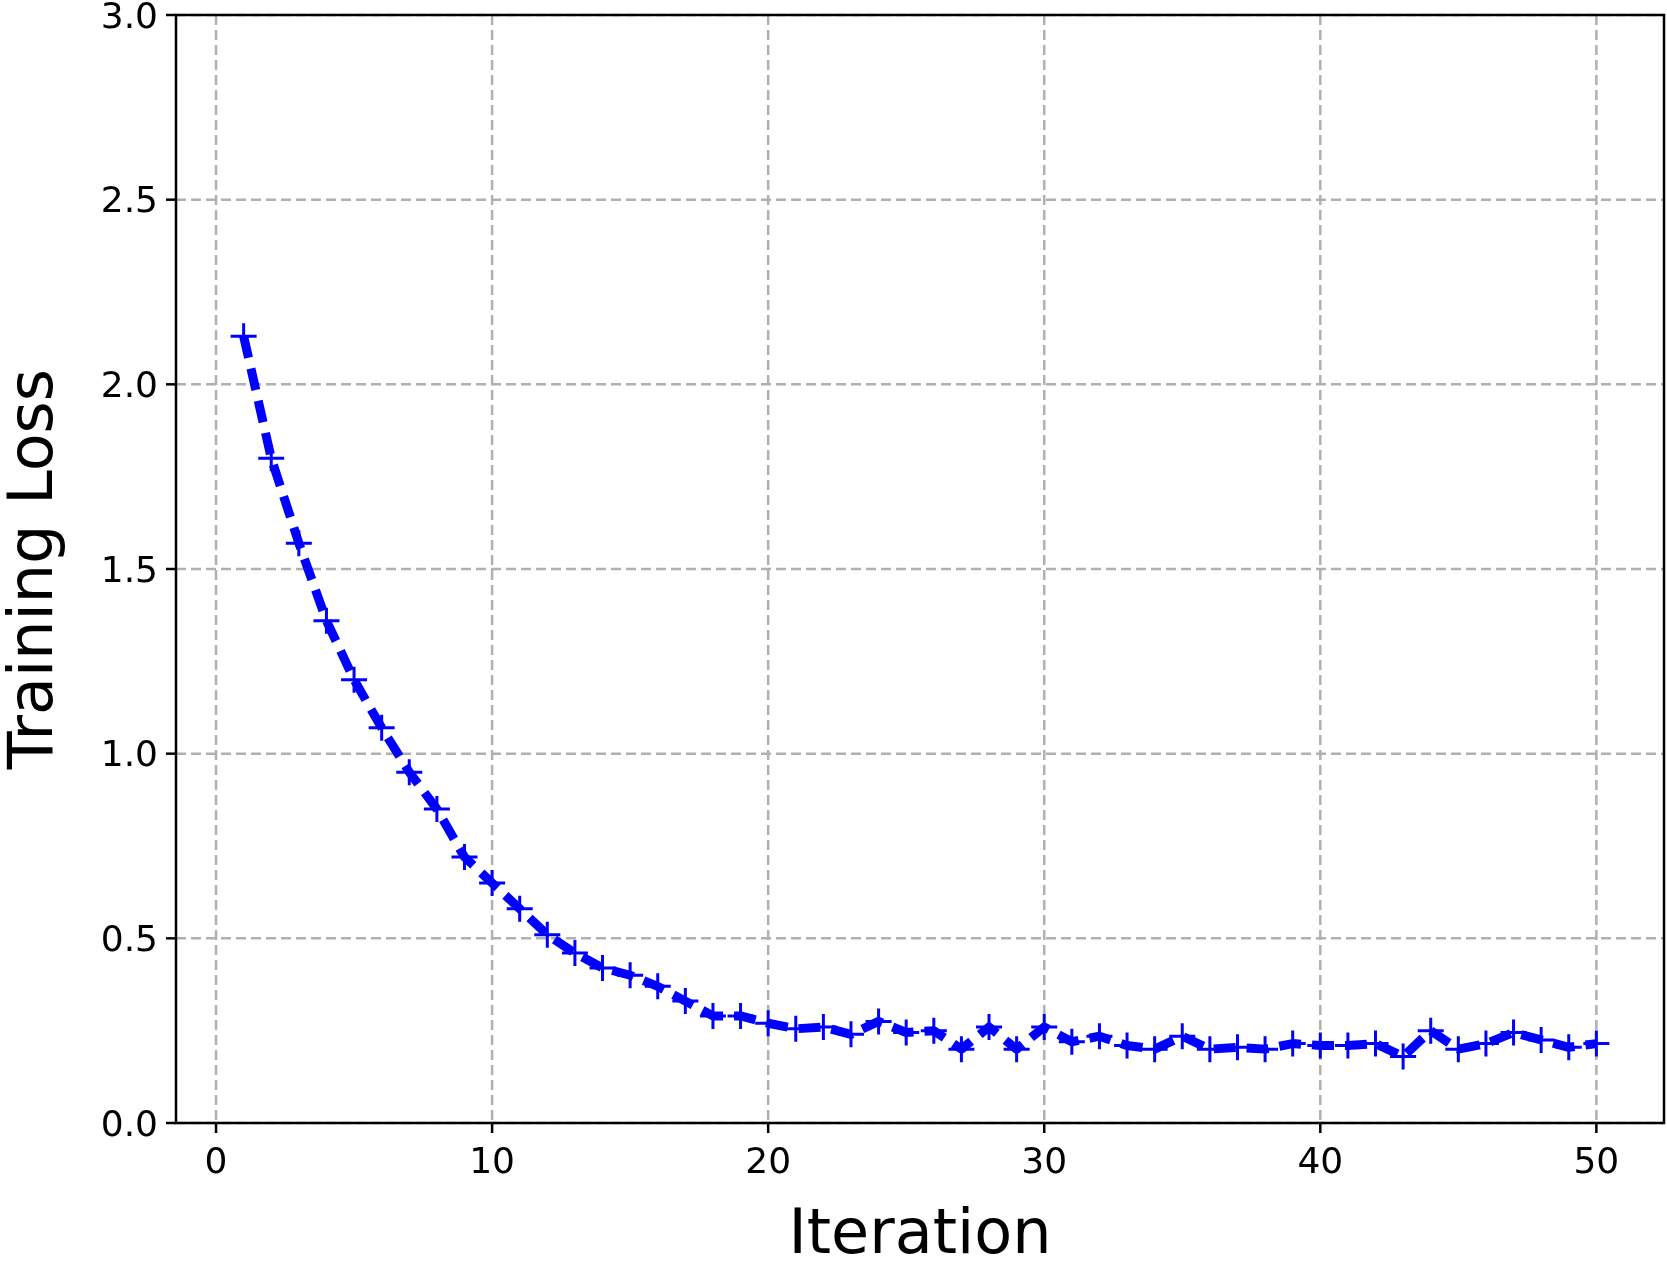 Image resolution: width=1667 pixels, height=1261 pixels. What do you see at coordinates (129, 569) in the screenshot?
I see `y-tick-label: 1.5` at bounding box center [129, 569].